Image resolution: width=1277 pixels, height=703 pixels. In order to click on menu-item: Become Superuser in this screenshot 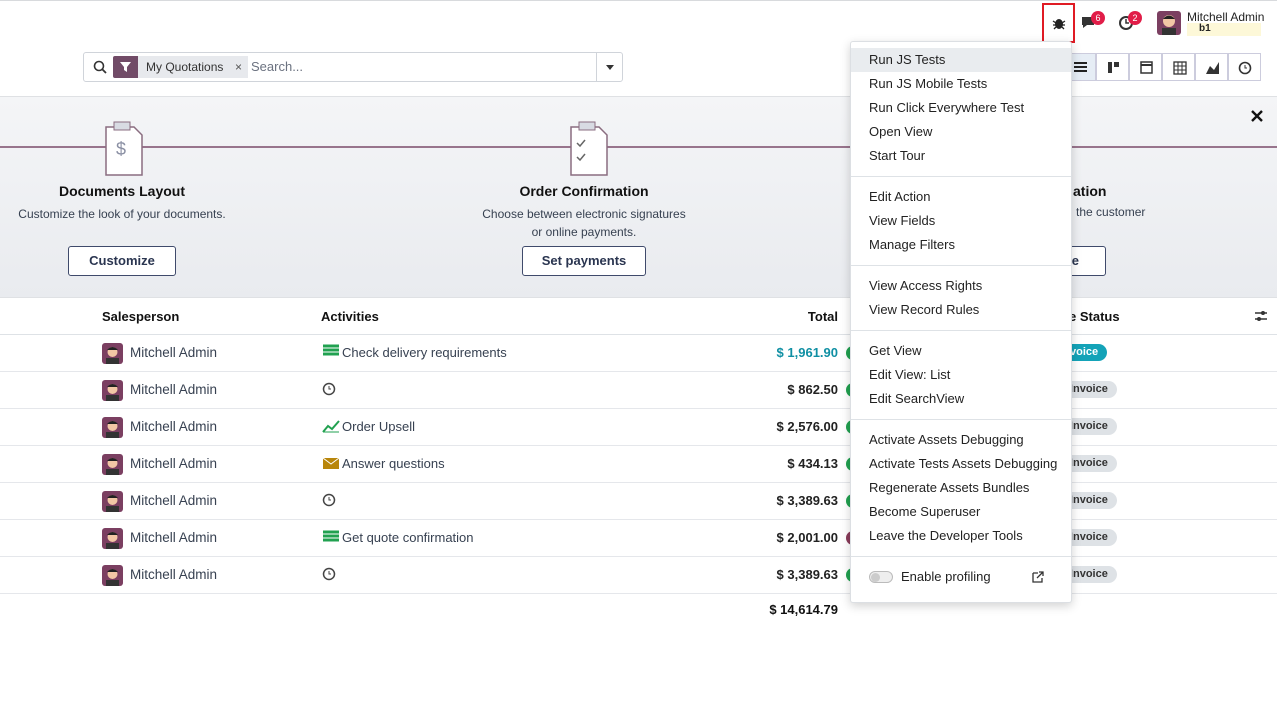, I will do `click(925, 511)`.